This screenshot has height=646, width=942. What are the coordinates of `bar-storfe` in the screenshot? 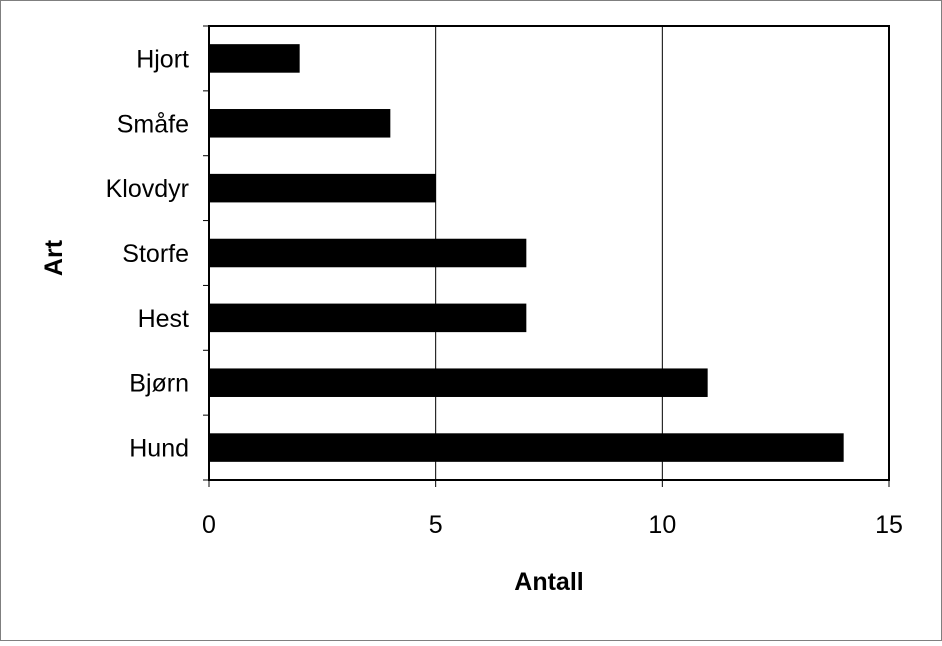 It's located at (368, 253).